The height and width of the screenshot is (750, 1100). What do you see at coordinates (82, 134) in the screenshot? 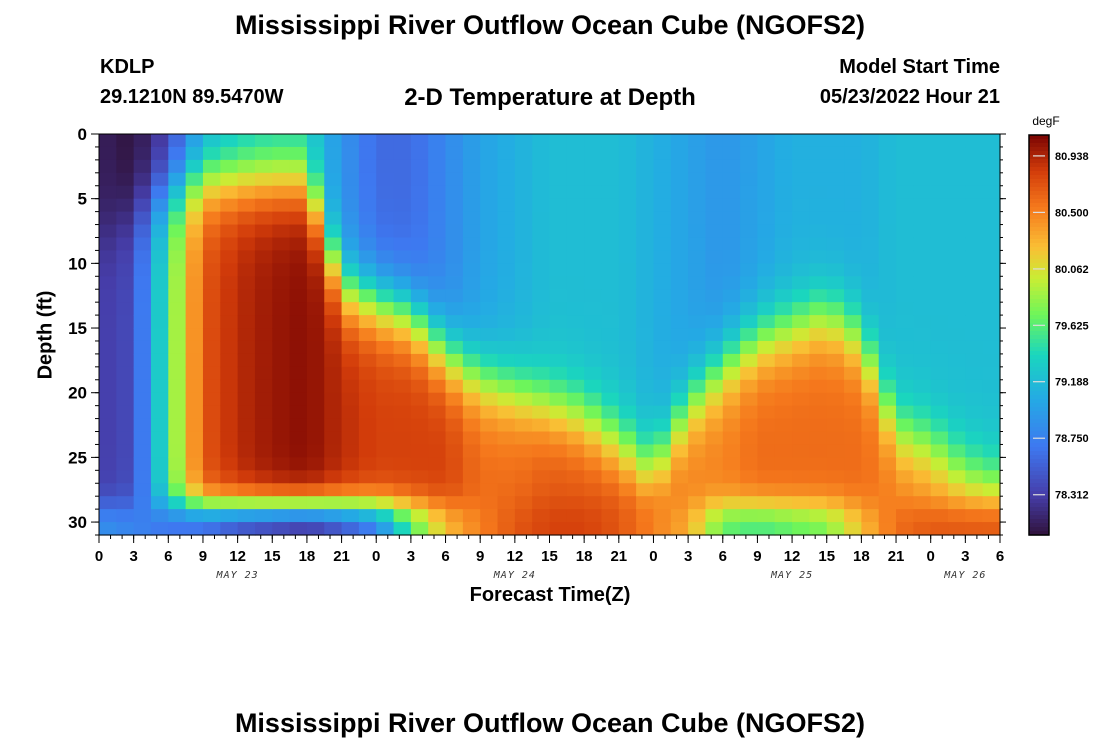
I see `y-tick-label: 0` at bounding box center [82, 134].